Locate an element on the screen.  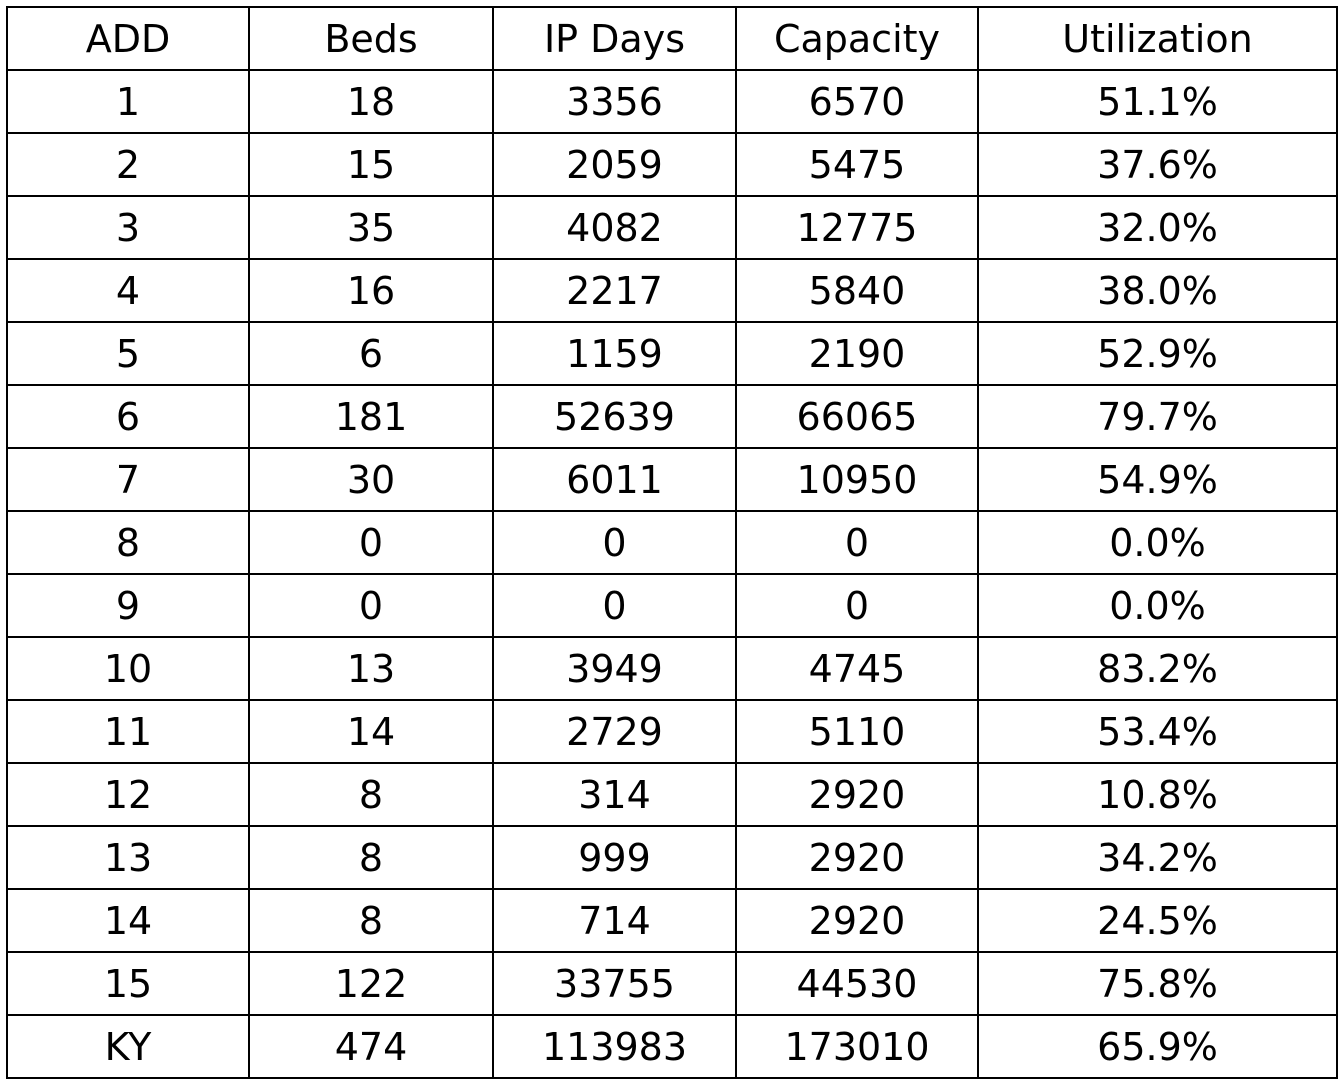
cell-beds: 35 is located at coordinates (371, 227).